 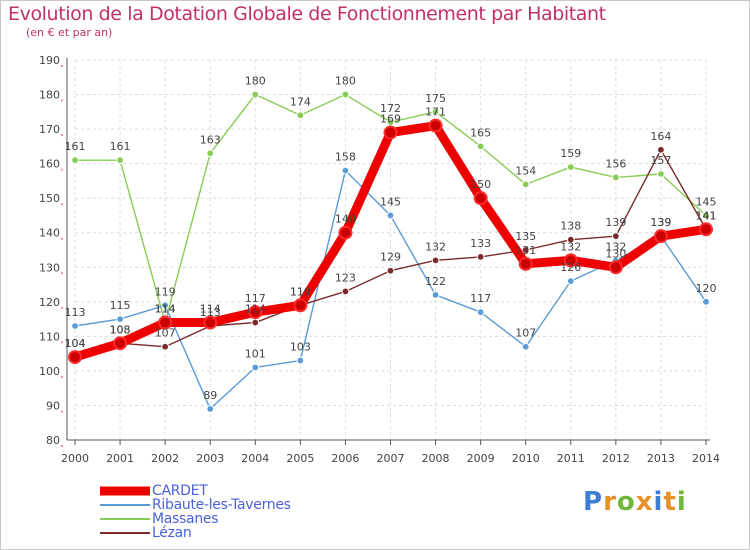 What do you see at coordinates (49, 95) in the screenshot?
I see `y-tick-label-180: 180` at bounding box center [49, 95].